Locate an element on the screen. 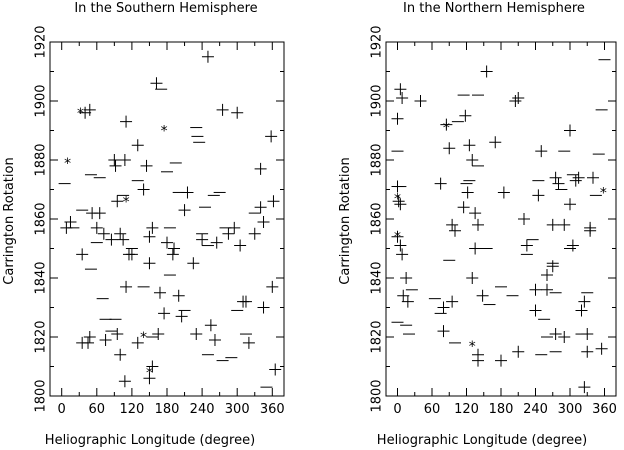 Image resolution: width=624 pixels, height=450 pixels. x-tick-label-southern: 180 is located at coordinates (167, 409).